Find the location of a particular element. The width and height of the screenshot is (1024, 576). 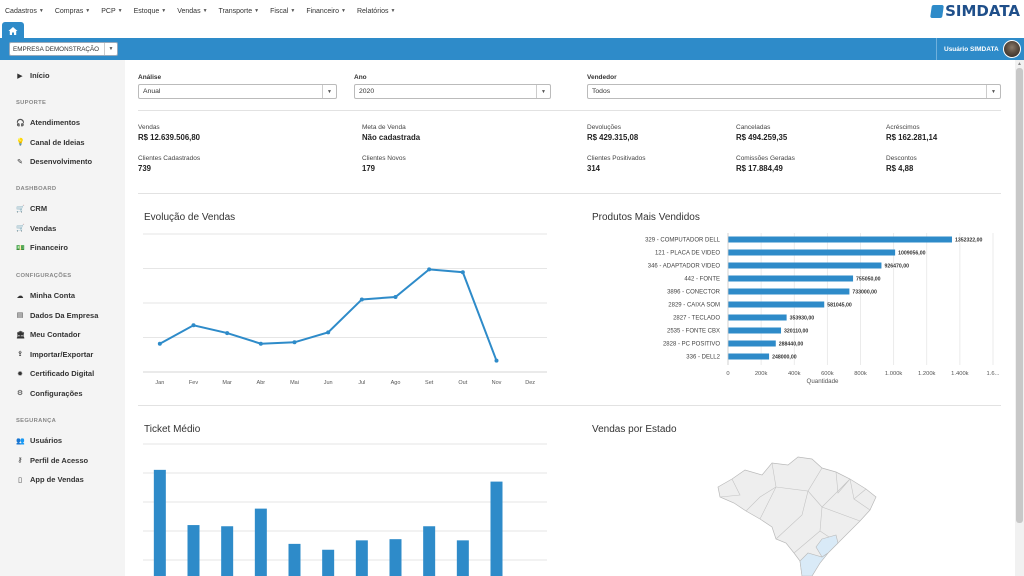

stat-label: Clientes Novos is located at coordinates (384, 158).